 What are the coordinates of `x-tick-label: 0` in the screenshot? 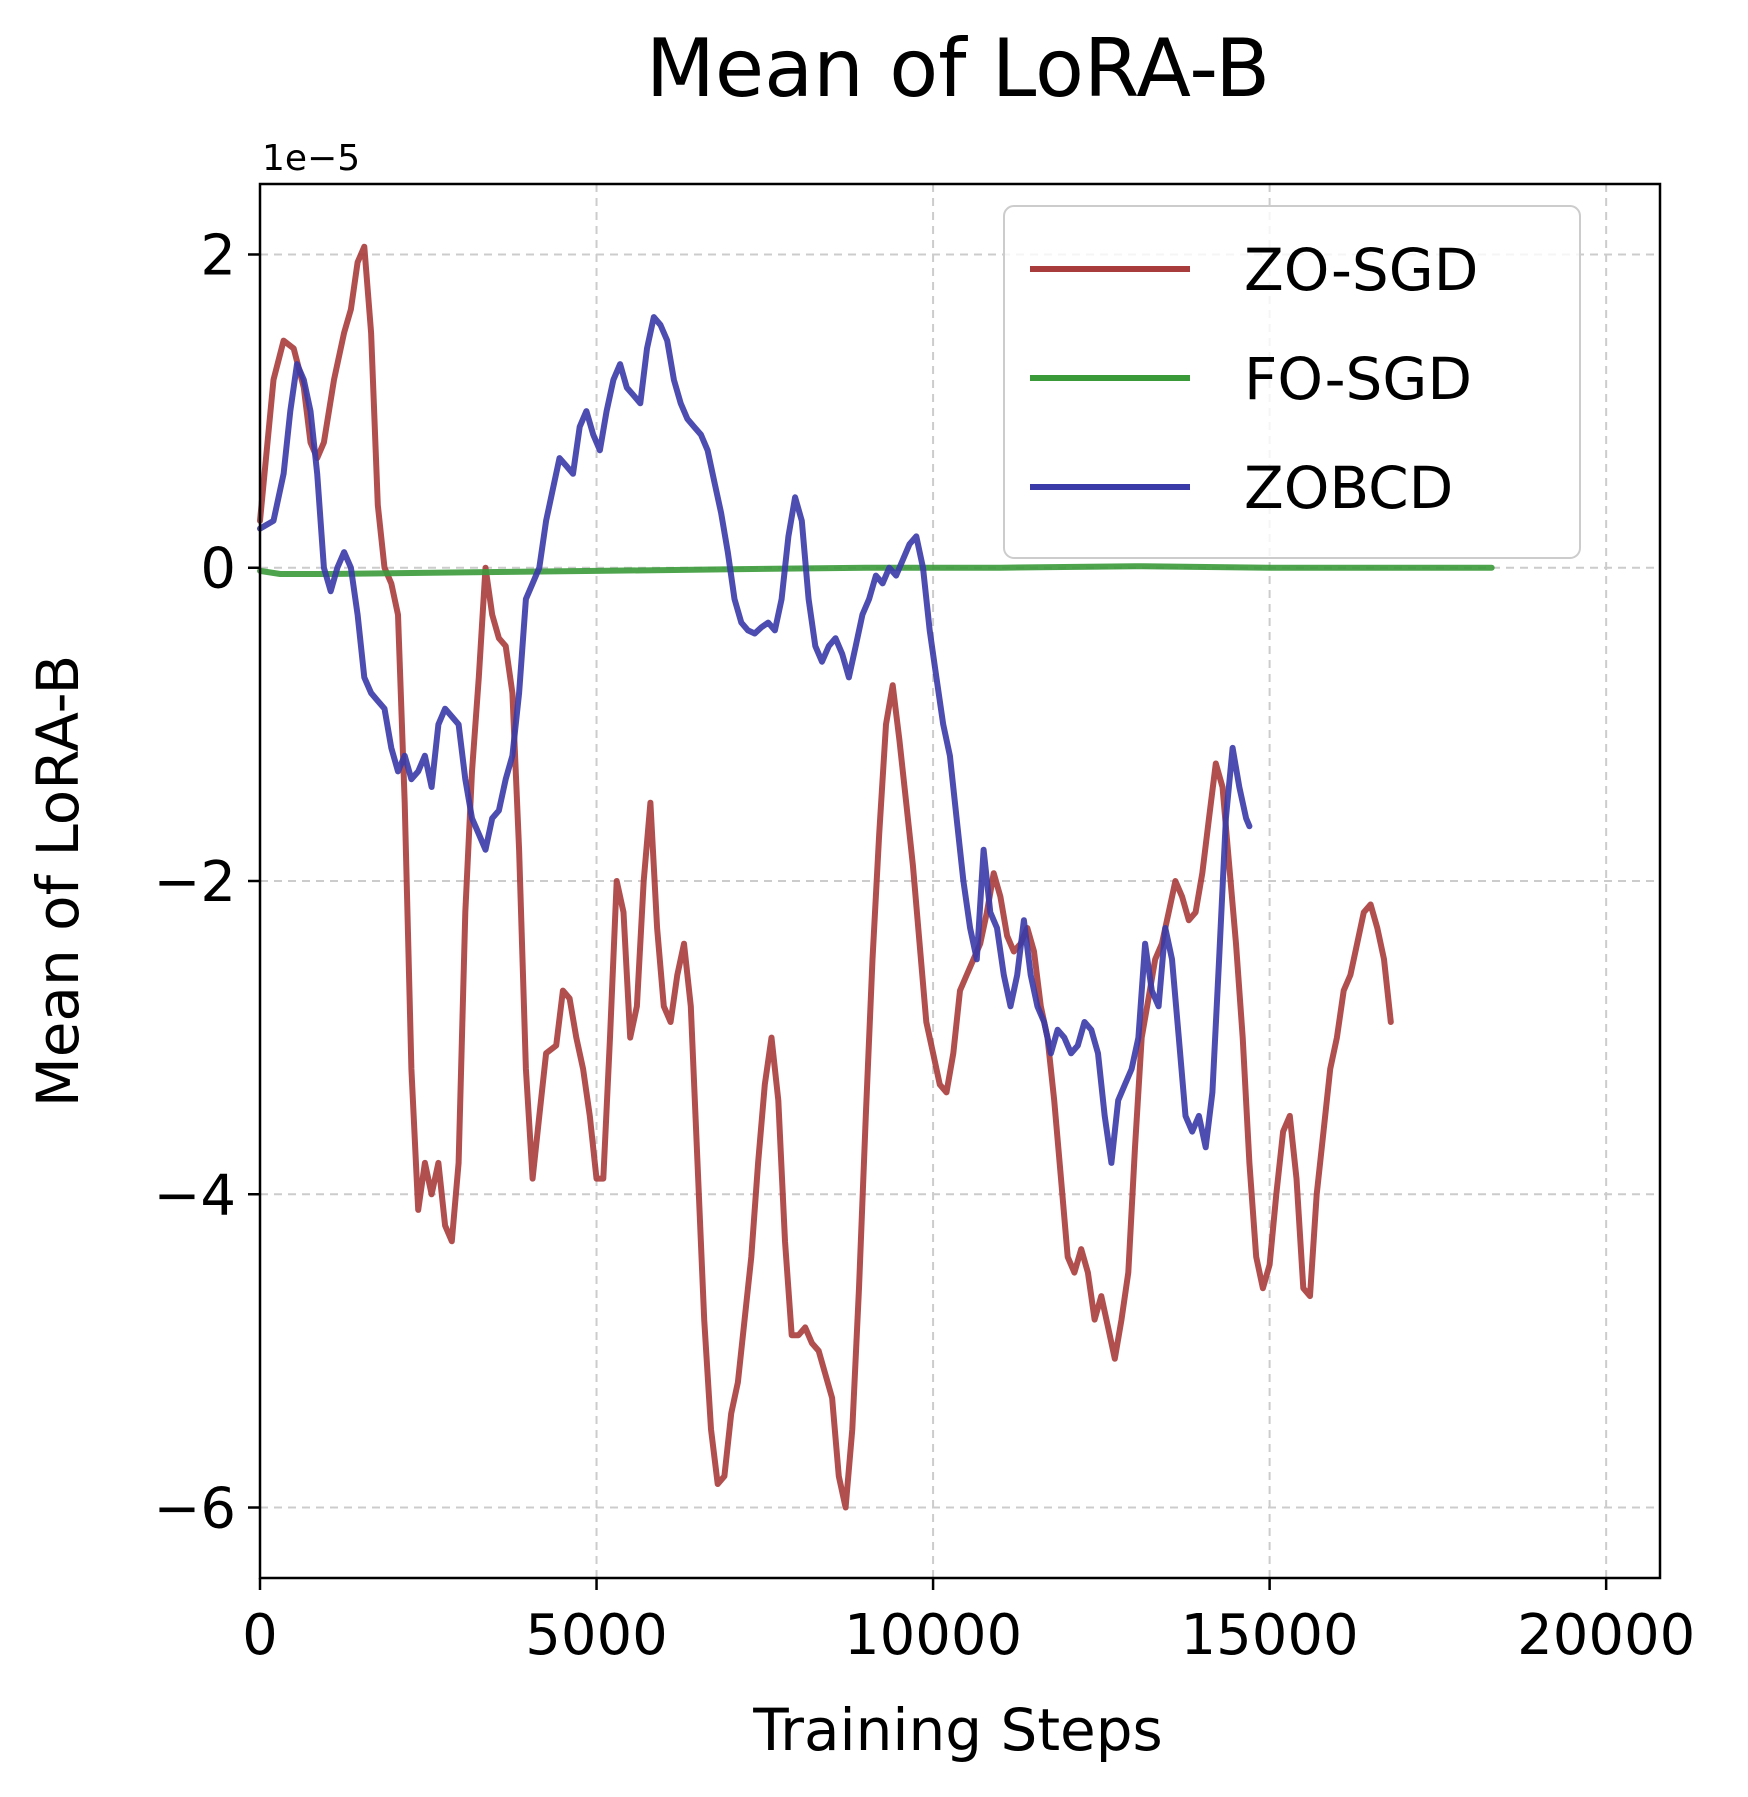 It's located at (260, 1635).